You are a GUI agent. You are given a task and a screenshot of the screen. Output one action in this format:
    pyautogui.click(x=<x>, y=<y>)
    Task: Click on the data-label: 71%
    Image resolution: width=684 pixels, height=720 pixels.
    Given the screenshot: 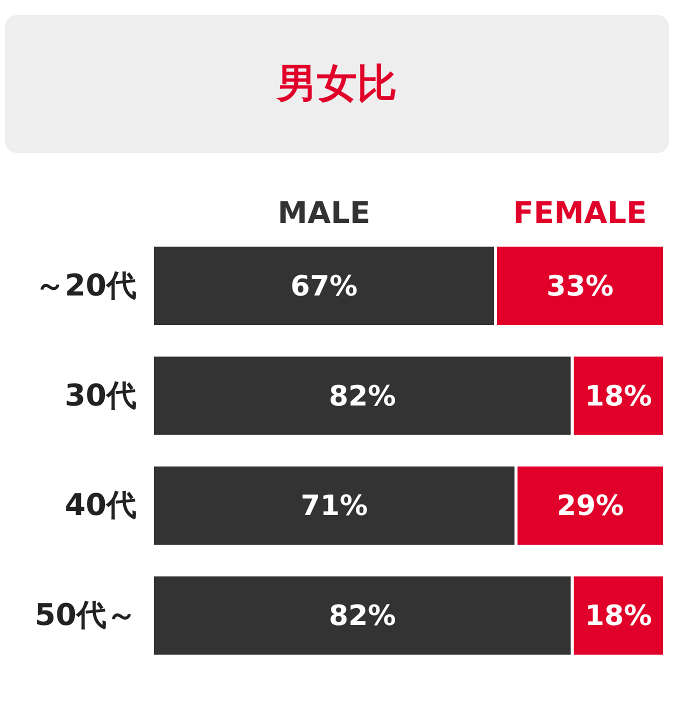 What is the action you would take?
    pyautogui.click(x=334, y=505)
    